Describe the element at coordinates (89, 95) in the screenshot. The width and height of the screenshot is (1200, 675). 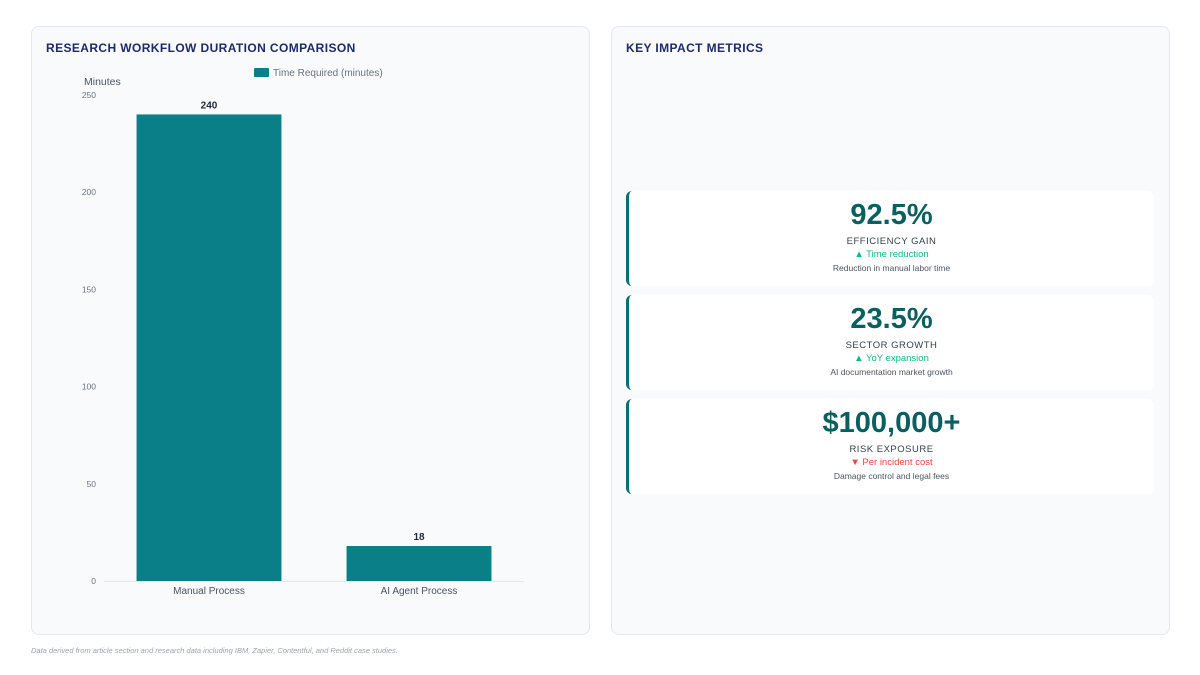
I see `y-tick-label: 250` at that location.